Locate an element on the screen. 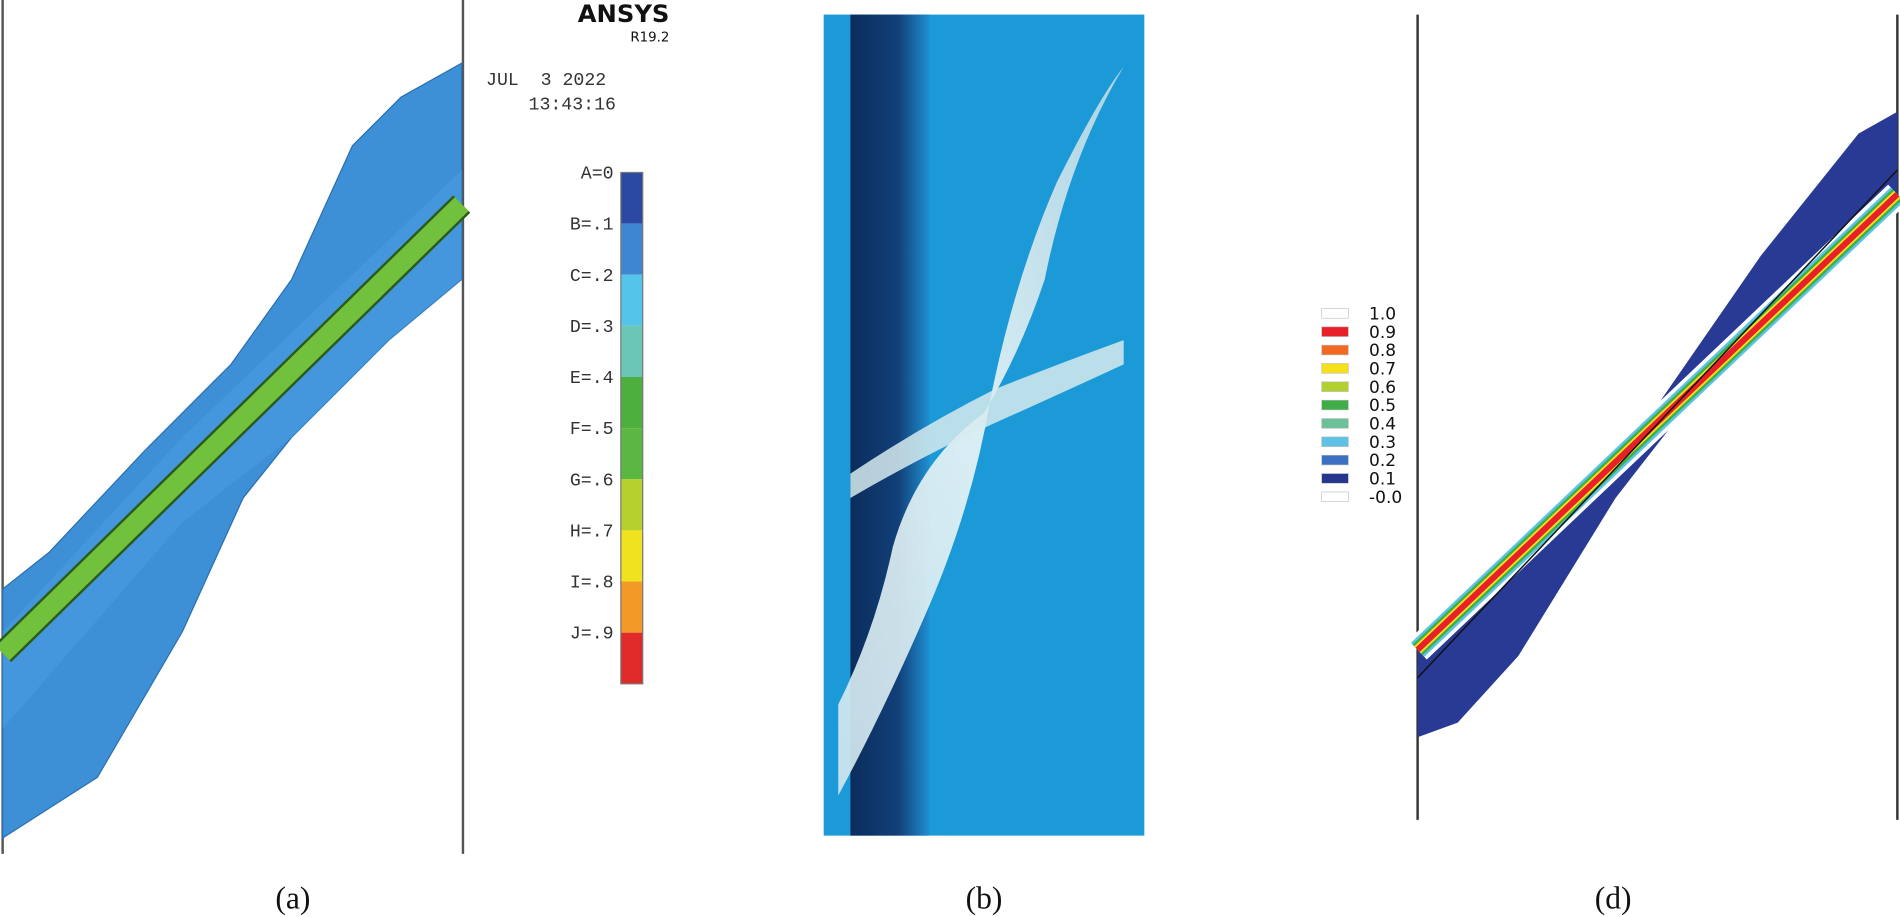 Image resolution: width=1900 pixels, height=917 pixels. legend-label: C=.2 is located at coordinates (592, 277).